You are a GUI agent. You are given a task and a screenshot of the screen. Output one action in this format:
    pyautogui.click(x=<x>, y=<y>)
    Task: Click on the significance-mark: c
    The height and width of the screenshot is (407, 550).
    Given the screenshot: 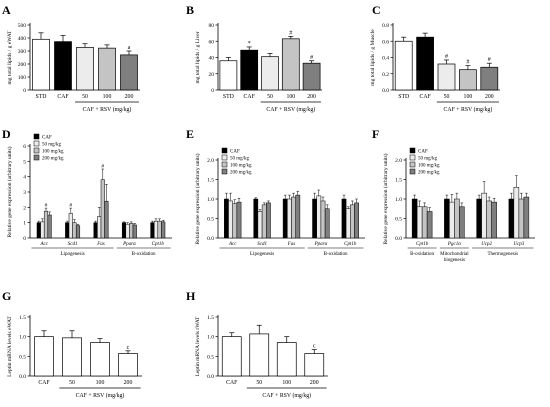 What is the action you would take?
    pyautogui.click(x=128, y=348)
    